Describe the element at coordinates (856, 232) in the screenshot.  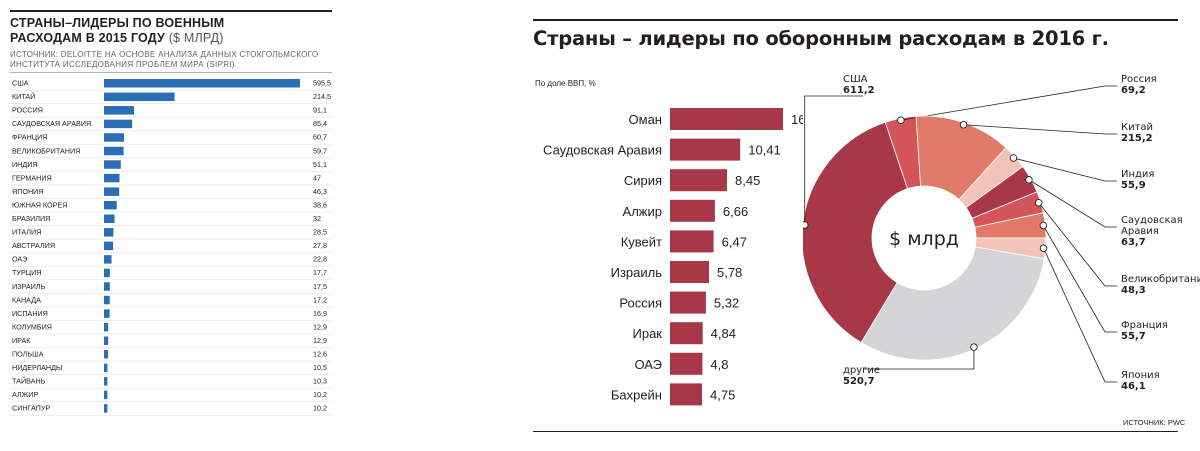
I see `donut-slice` at that location.